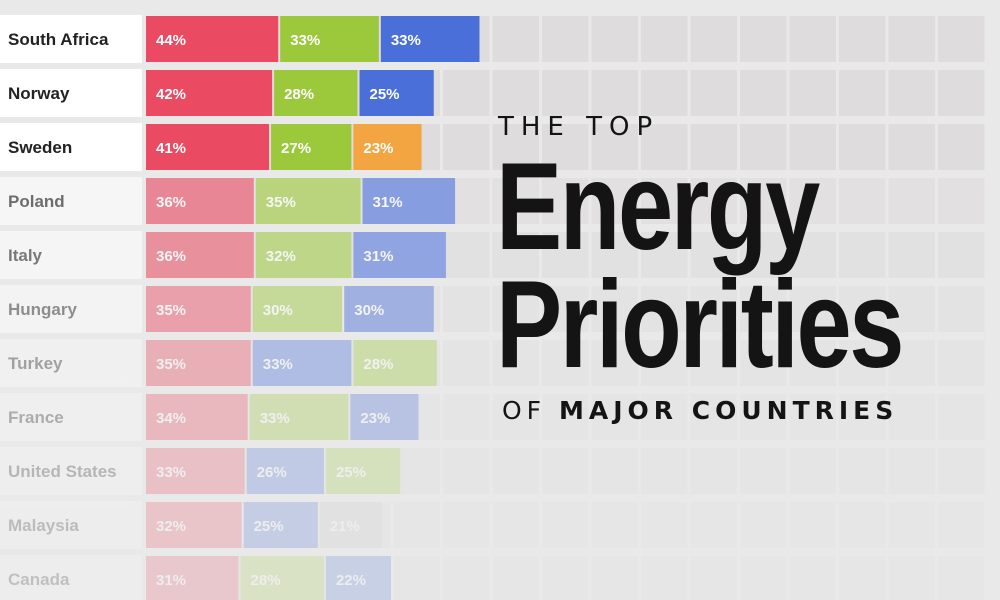 This screenshot has height=600, width=1000. Describe the element at coordinates (749, 410) in the screenshot. I see `title-subtitle: OF MAJOR COUNTRIES` at that location.